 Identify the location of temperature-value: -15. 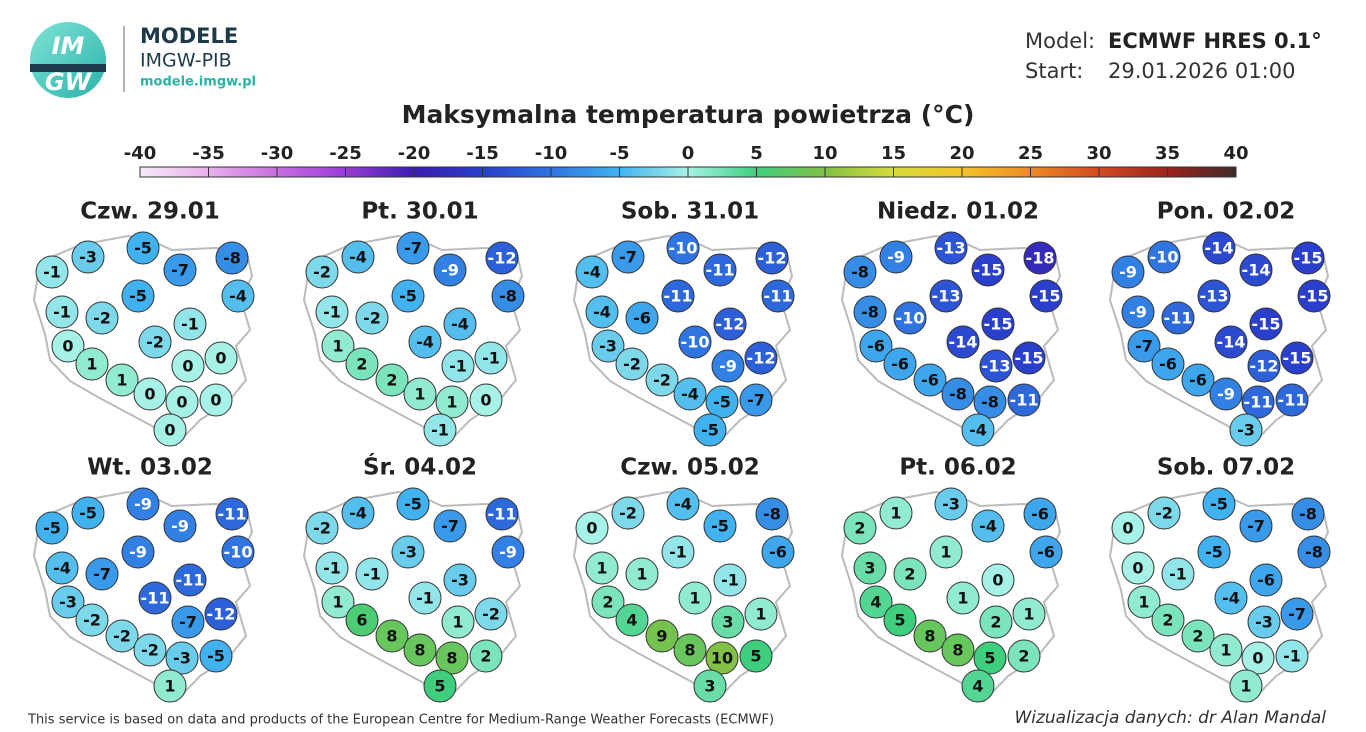
(1266, 324).